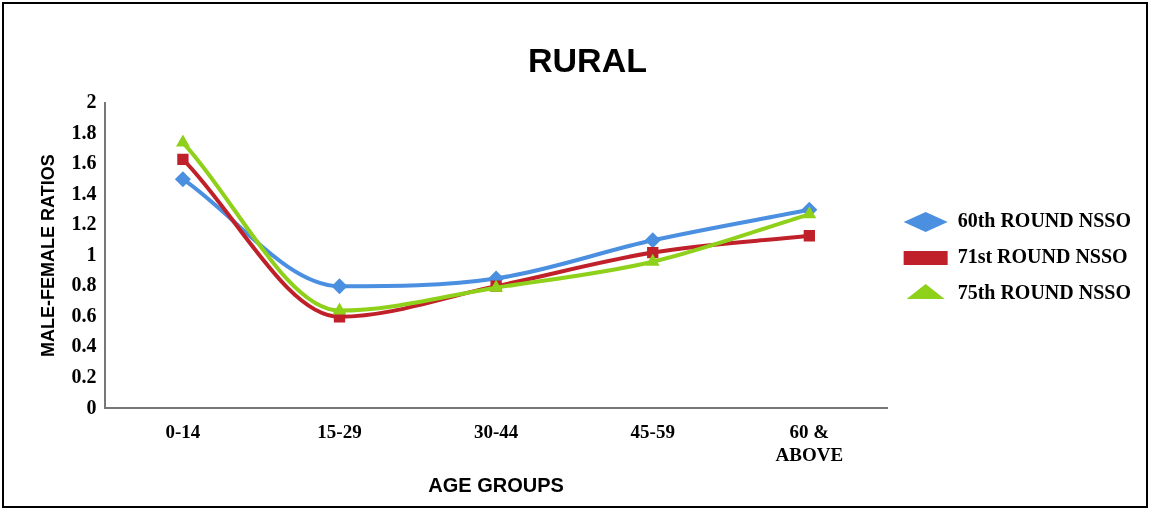 This screenshot has height=510, width=1150. What do you see at coordinates (91, 253) in the screenshot?
I see `y-tick-label: 1` at bounding box center [91, 253].